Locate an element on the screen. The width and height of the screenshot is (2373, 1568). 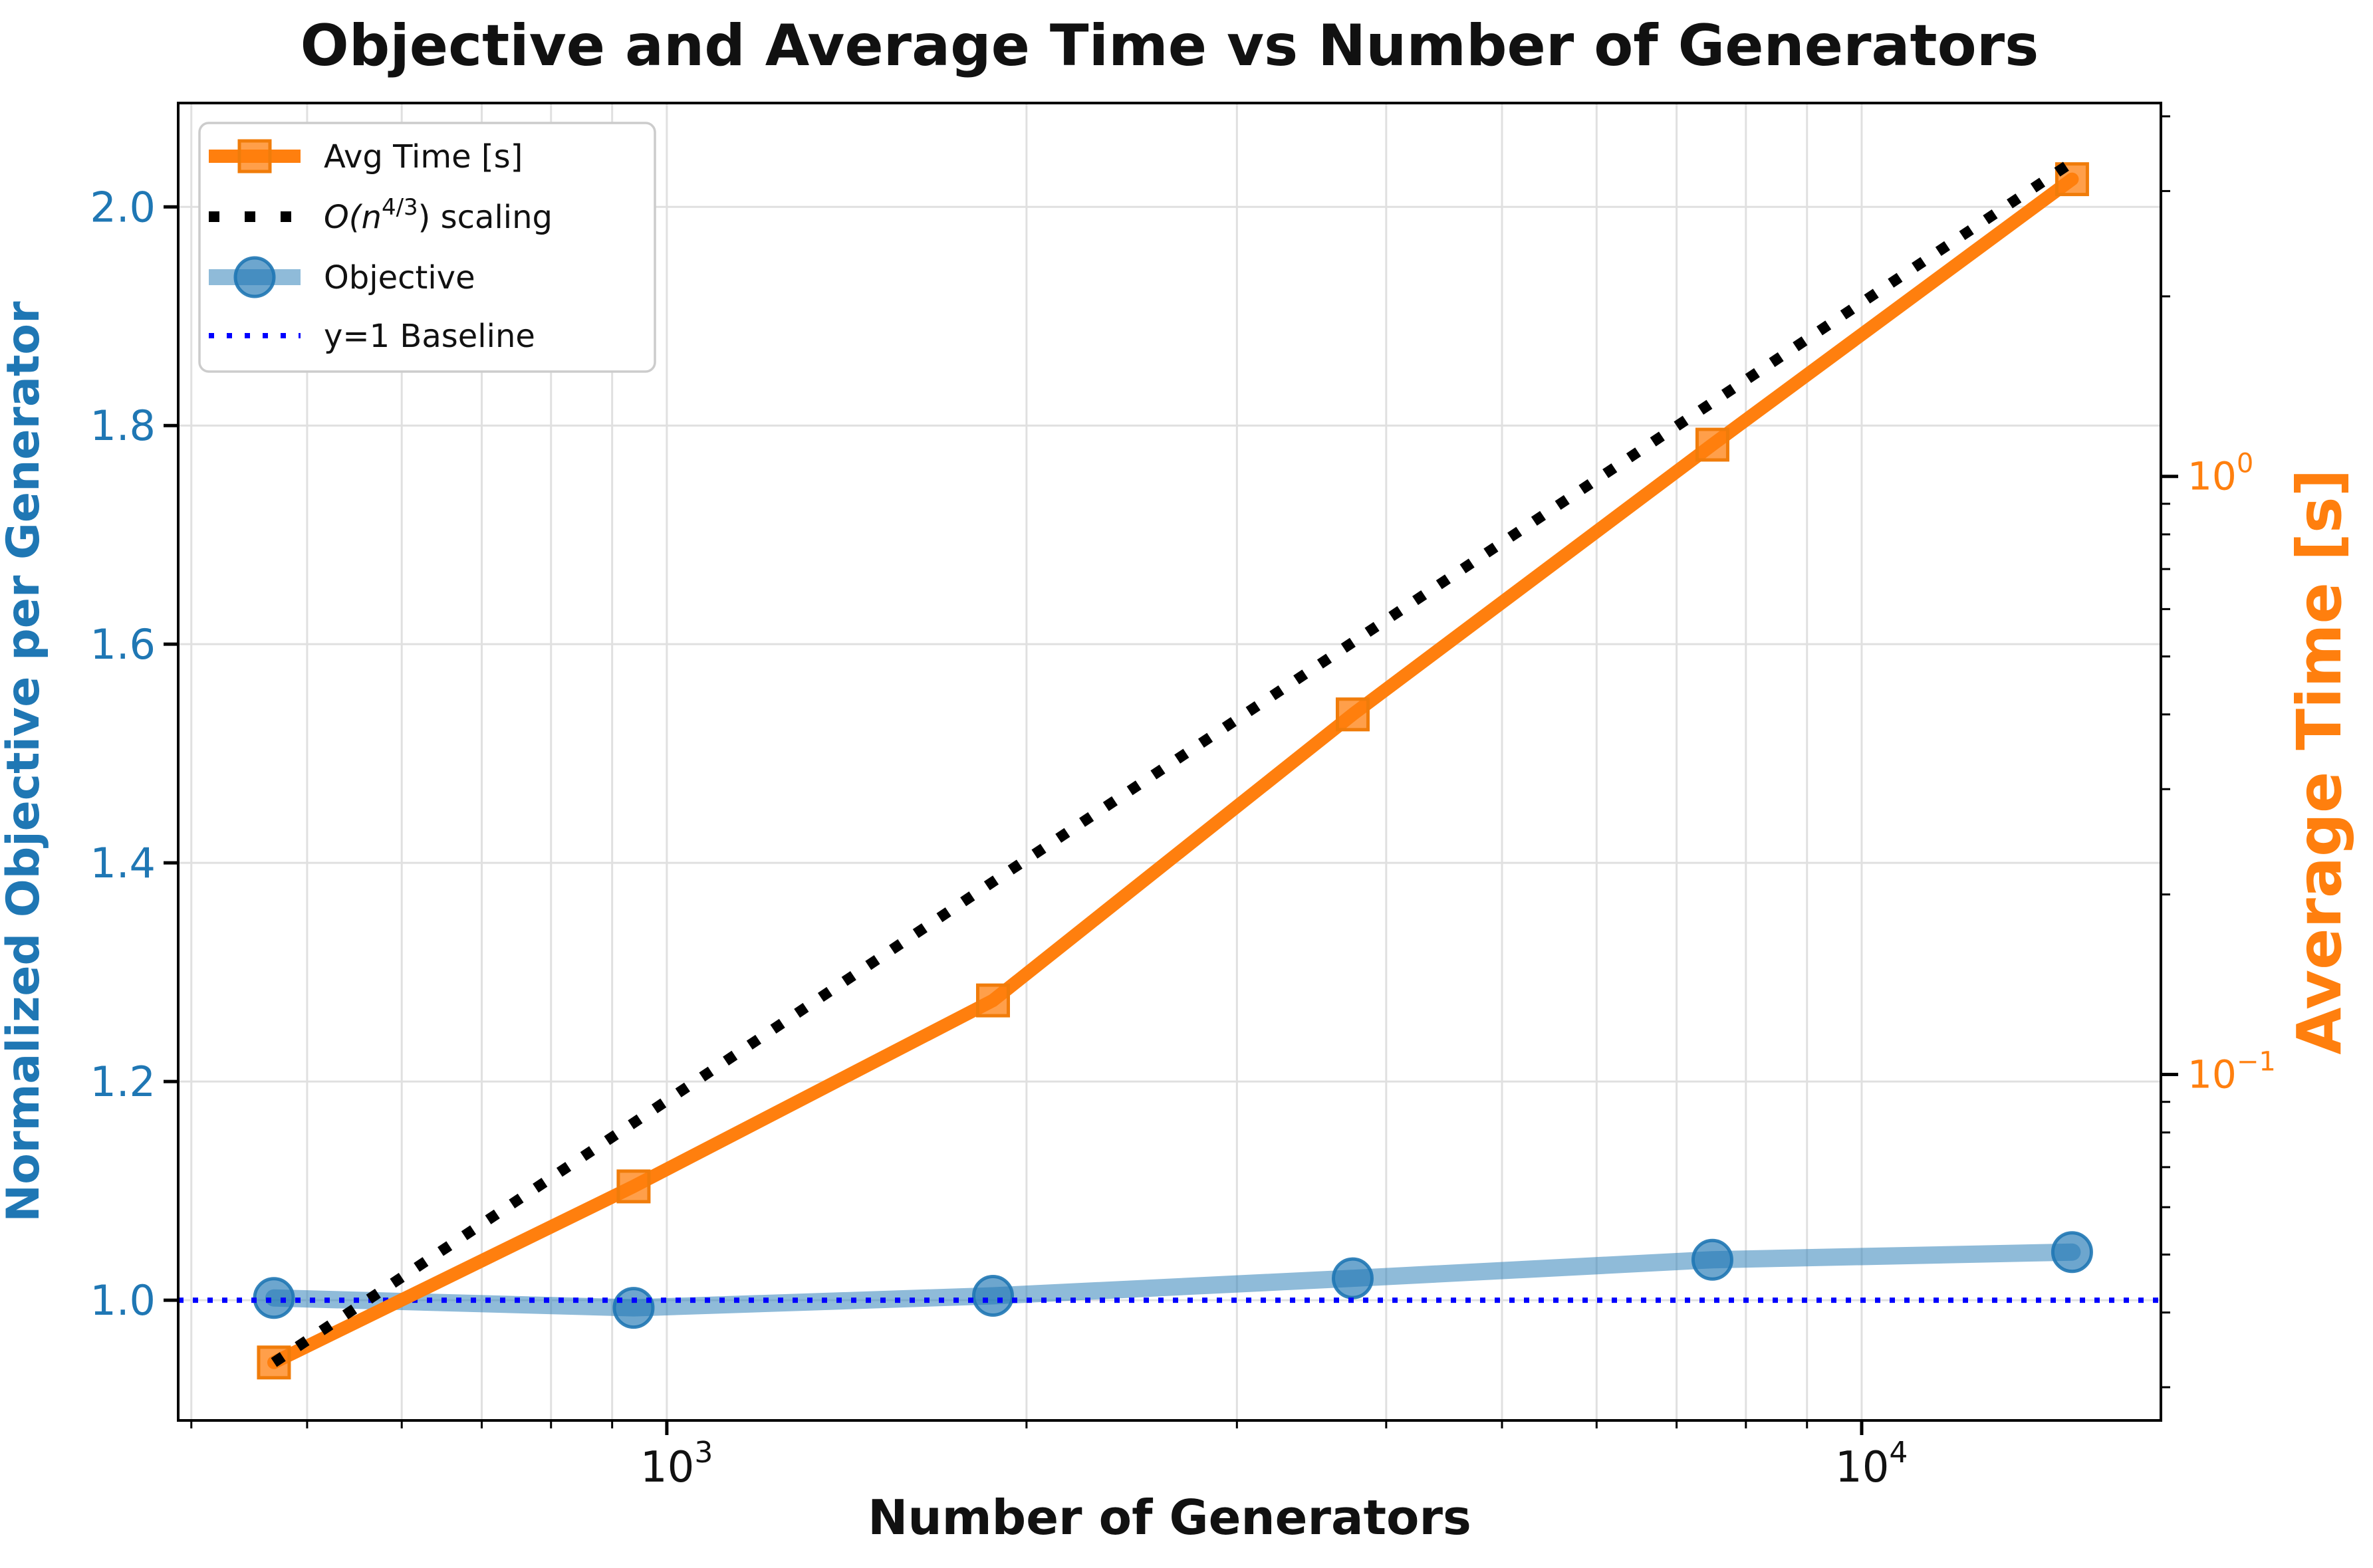
legend-item-label: y=1 Baseline is located at coordinates (430, 336).